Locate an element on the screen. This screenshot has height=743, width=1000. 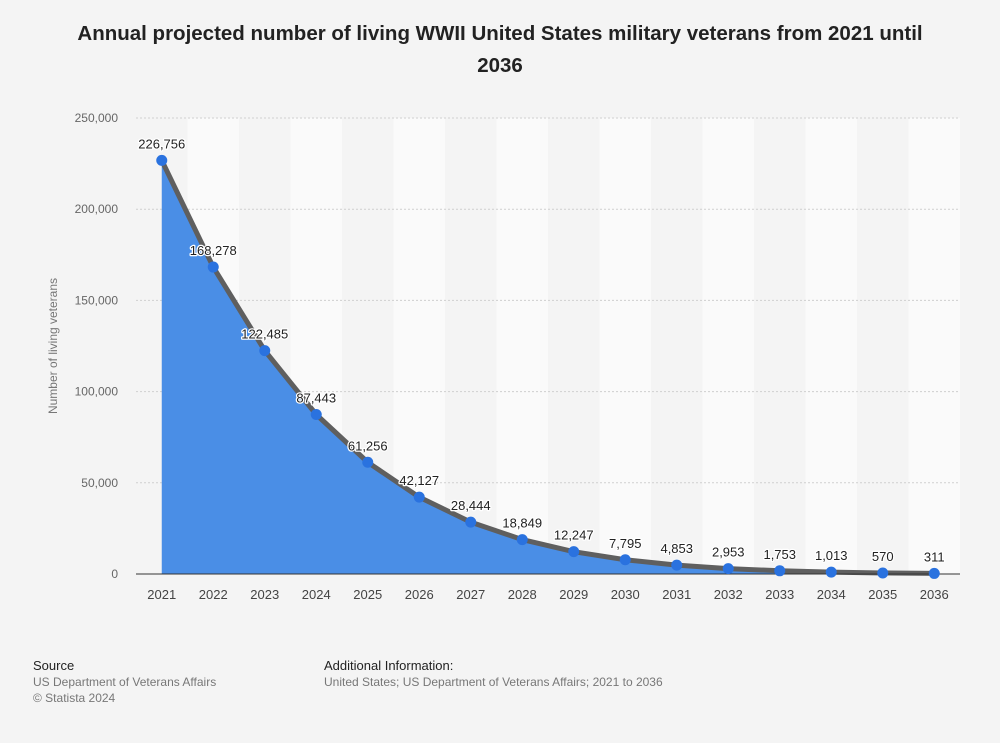
data-label: 1,013 is located at coordinates (831, 555).